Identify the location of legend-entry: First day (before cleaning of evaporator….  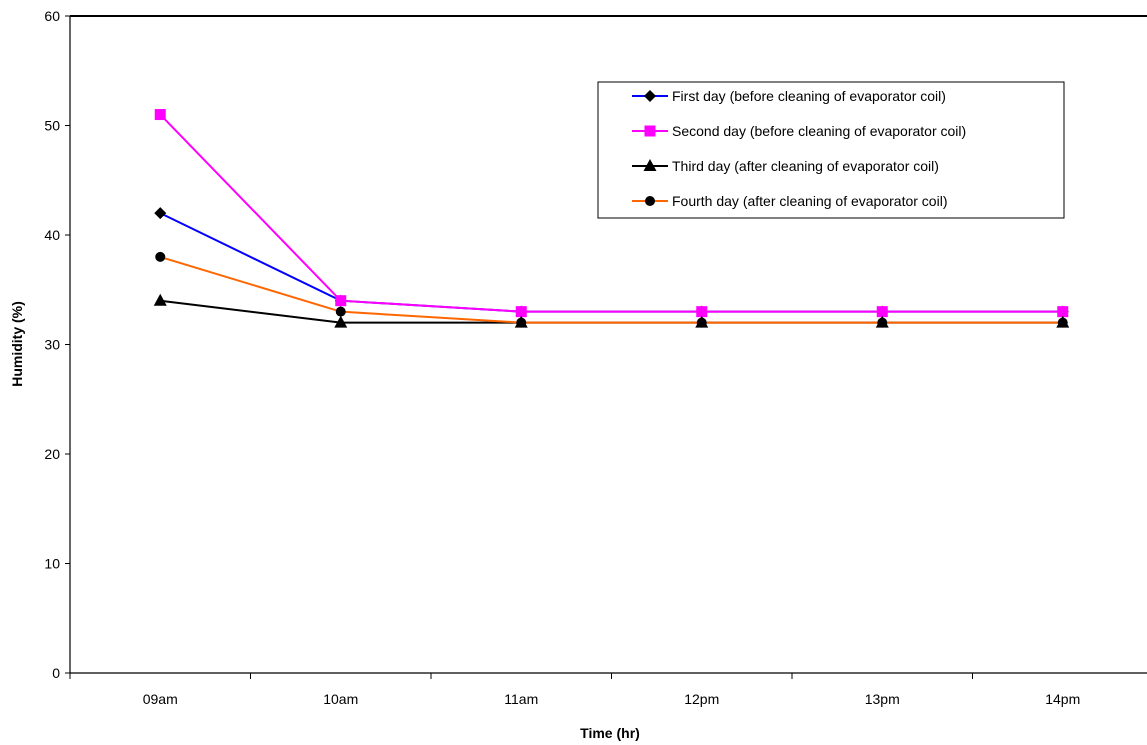
(789, 96).